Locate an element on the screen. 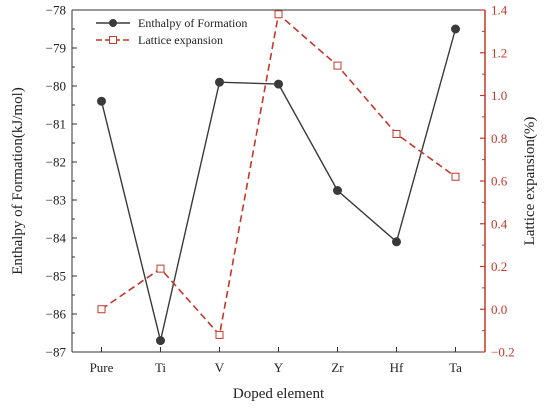 This screenshot has height=410, width=550. x-axis-title: Doped element is located at coordinates (279, 394).